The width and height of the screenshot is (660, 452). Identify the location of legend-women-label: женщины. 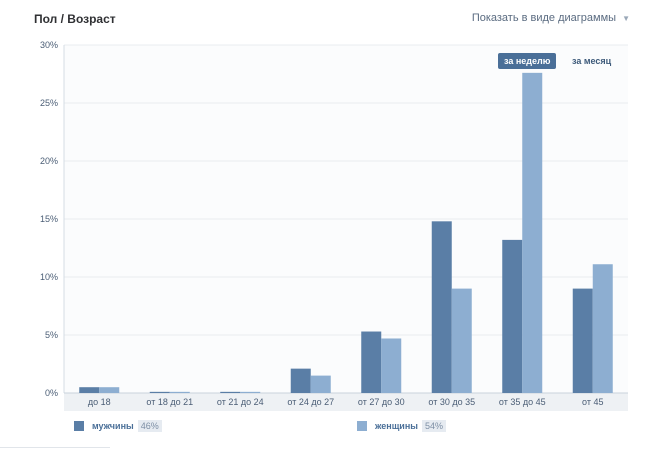
(396, 426).